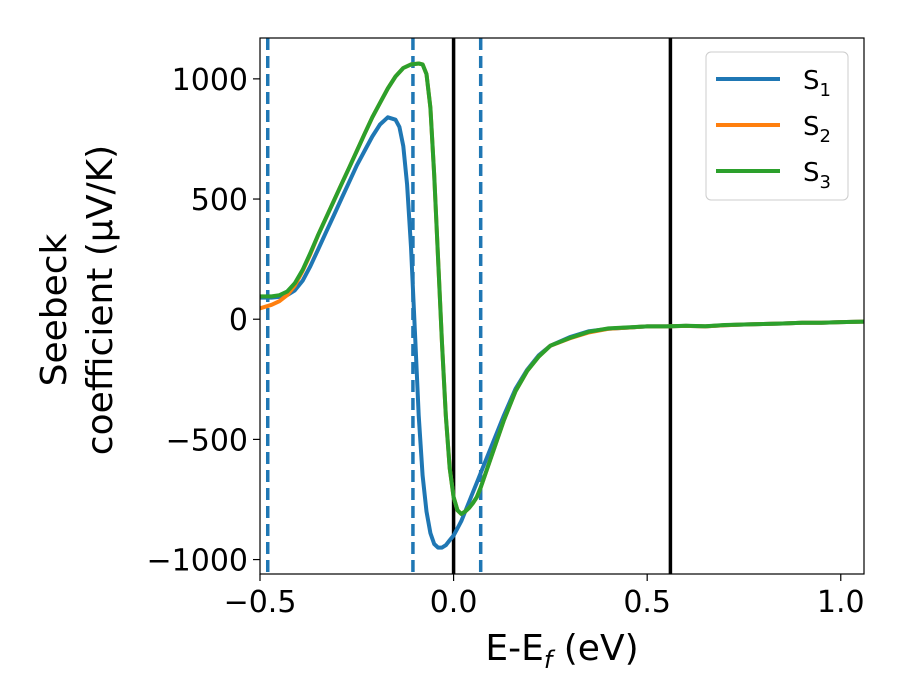  What do you see at coordinates (841, 602) in the screenshot?
I see `x-tick-label: 1.0` at bounding box center [841, 602].